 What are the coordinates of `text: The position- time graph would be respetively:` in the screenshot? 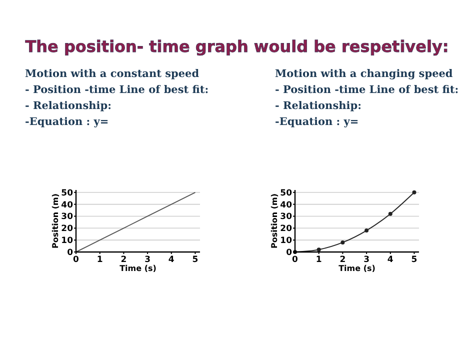 It's located at (237, 46).